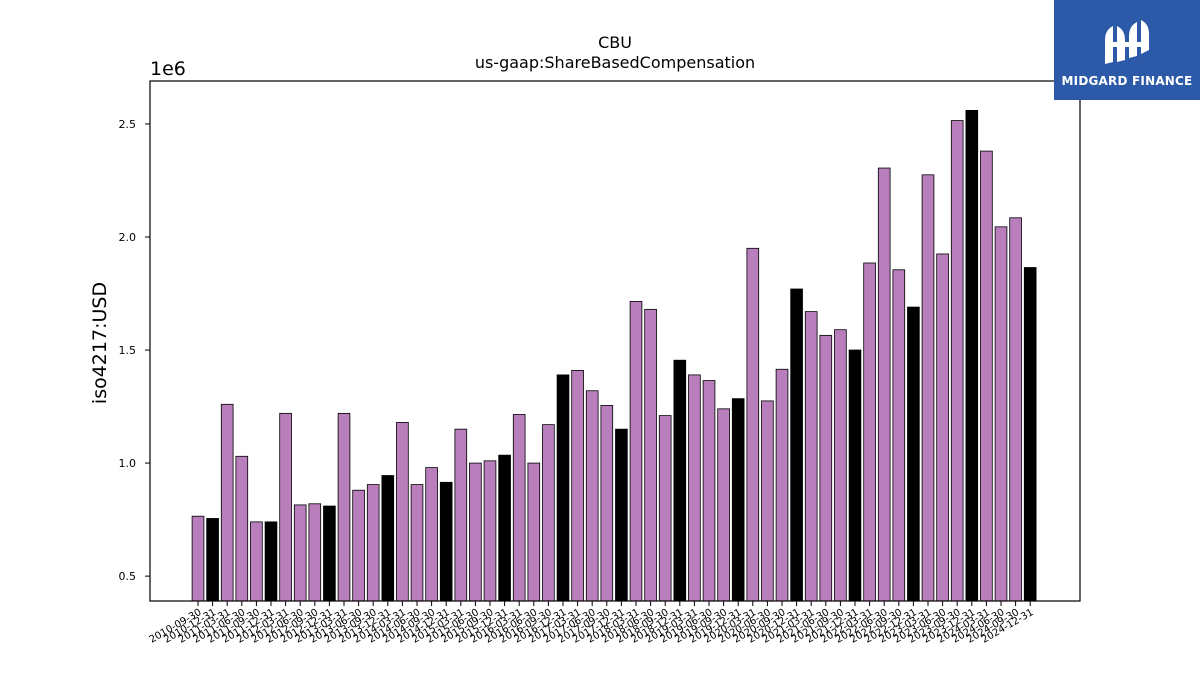 The image size is (1200, 675). I want to click on brand-logo: MIDGARD FINANCE, so click(1127, 50).